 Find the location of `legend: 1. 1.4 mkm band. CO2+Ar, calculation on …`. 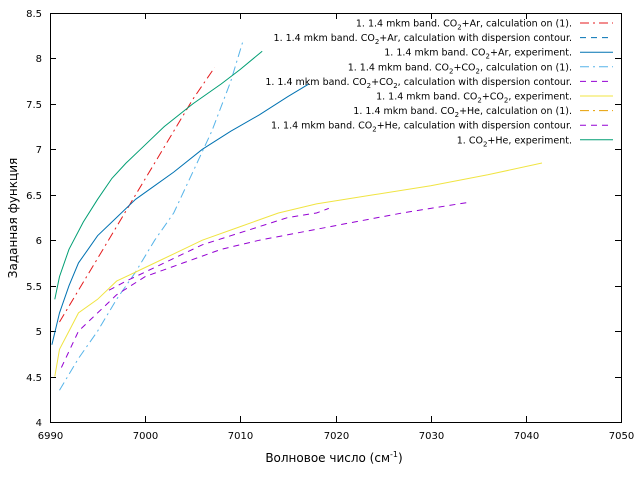

legend: 1. 1.4 mkm band. CO2+Ar, calculation on … is located at coordinates (439, 83).